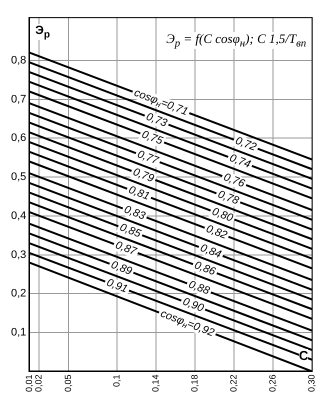  I want to click on text: 0,91, so click(117, 286).